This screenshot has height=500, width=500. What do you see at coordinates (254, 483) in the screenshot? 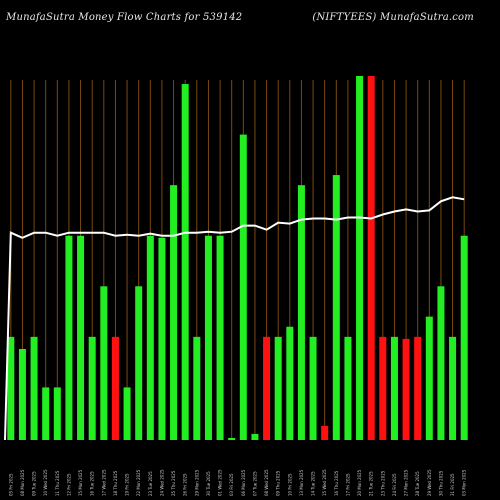
I see `x-tick-label: 07 Tue 2025` at bounding box center [254, 483].